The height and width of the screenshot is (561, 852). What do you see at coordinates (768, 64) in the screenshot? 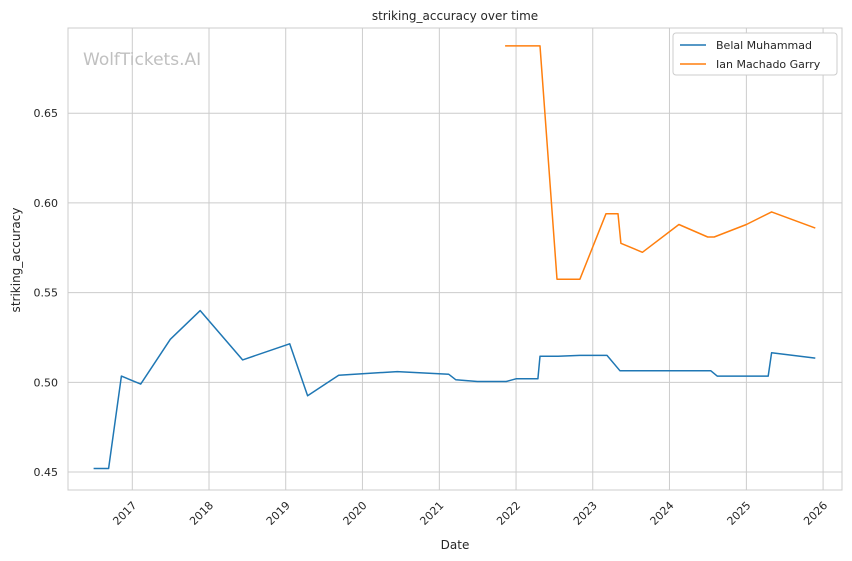
I see `legend-label-ian-machado-garry: Ian Machado Garry` at bounding box center [768, 64].